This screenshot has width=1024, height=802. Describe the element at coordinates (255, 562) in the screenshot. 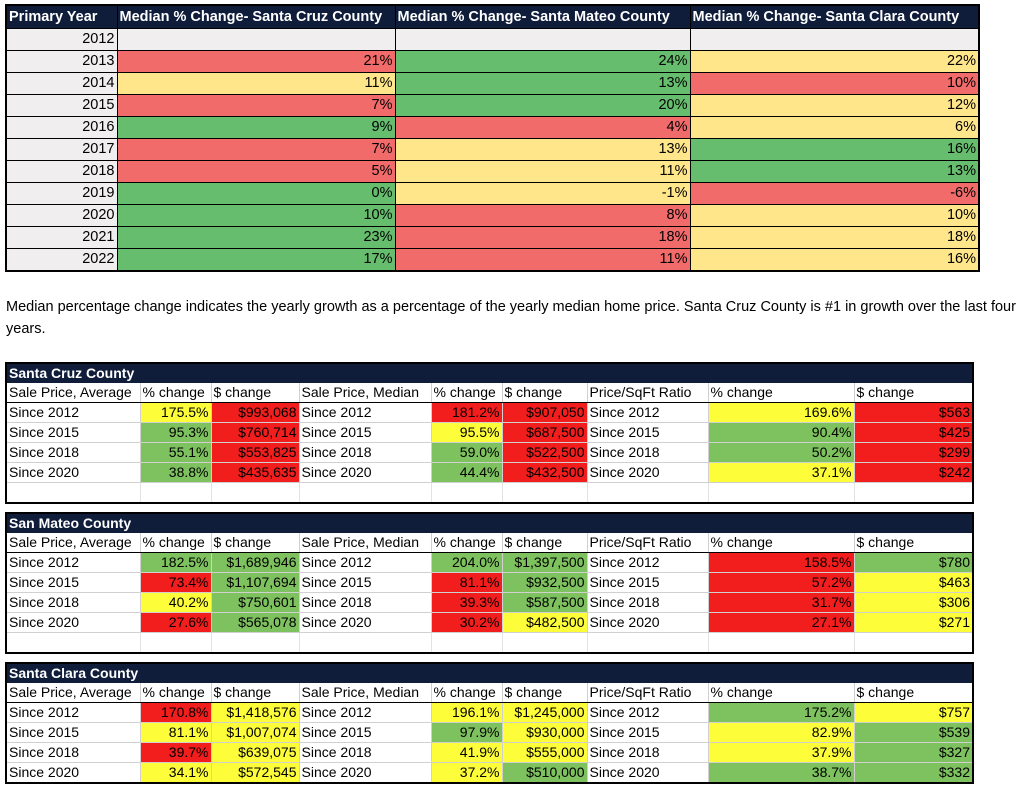

I see `change-value-cell: $1,689,946` at that location.